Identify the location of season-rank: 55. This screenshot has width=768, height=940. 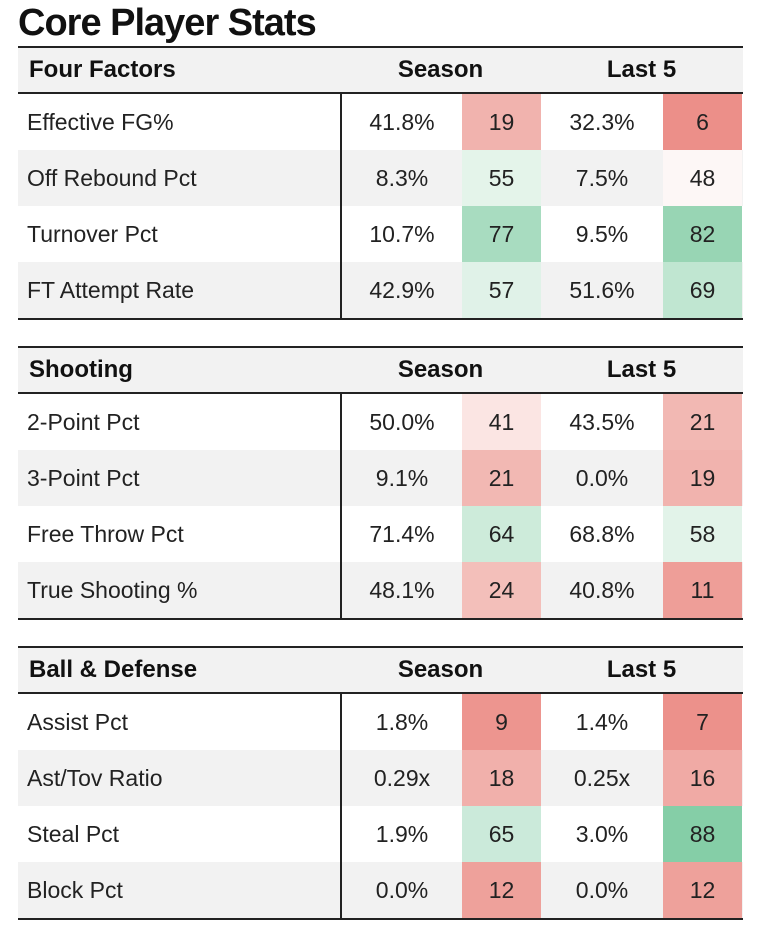
(501, 178).